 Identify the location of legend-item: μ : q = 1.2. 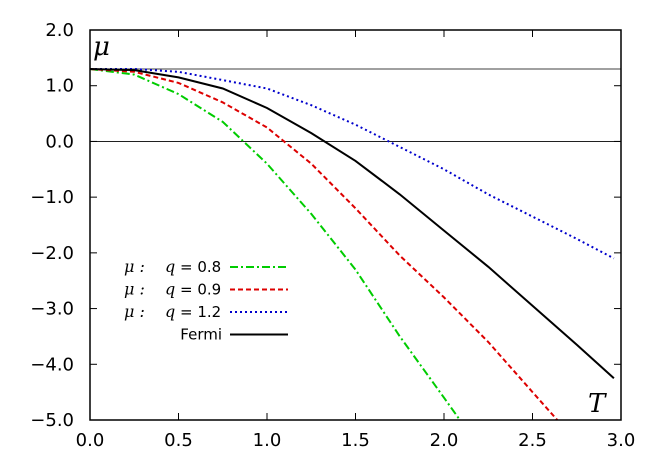
(206, 311).